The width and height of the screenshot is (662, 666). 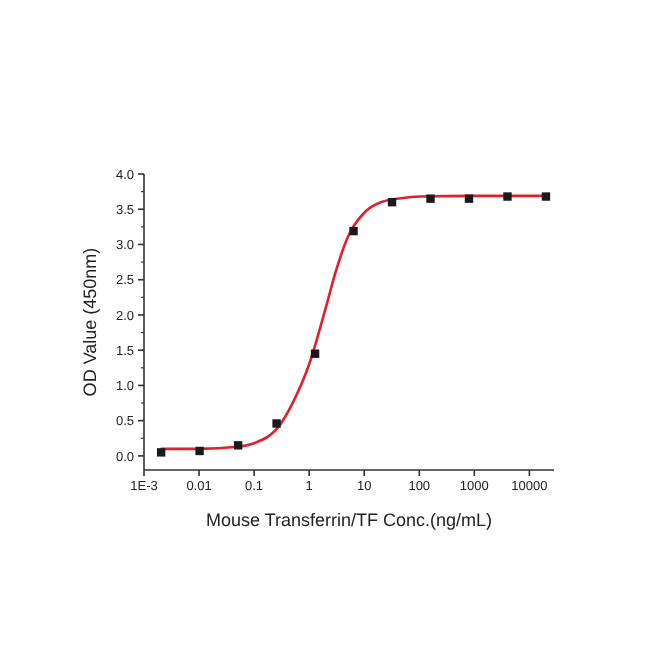 What do you see at coordinates (90, 322) in the screenshot?
I see `y-axis-title: OD Value (450nm)` at bounding box center [90, 322].